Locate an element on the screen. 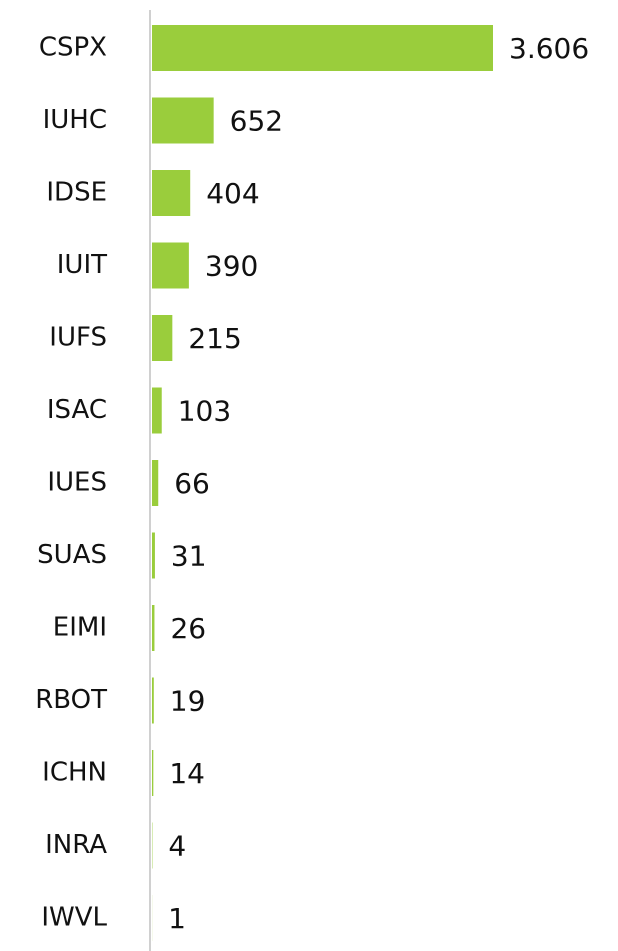  category-label: IUIT is located at coordinates (82, 265).